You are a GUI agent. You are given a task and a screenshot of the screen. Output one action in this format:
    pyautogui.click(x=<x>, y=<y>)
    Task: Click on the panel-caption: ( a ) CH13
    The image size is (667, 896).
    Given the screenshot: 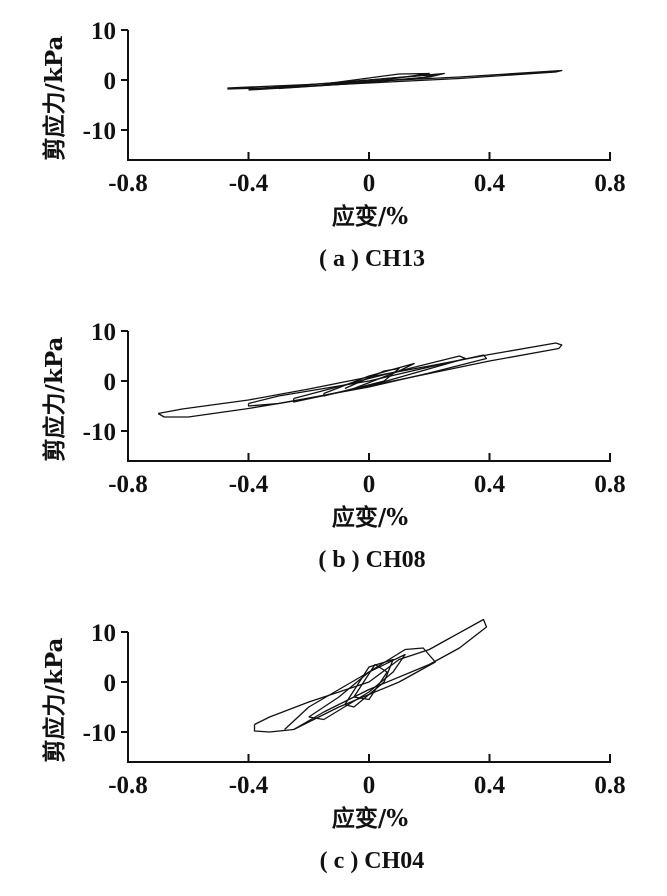 What is the action you would take?
    pyautogui.click(x=372, y=259)
    